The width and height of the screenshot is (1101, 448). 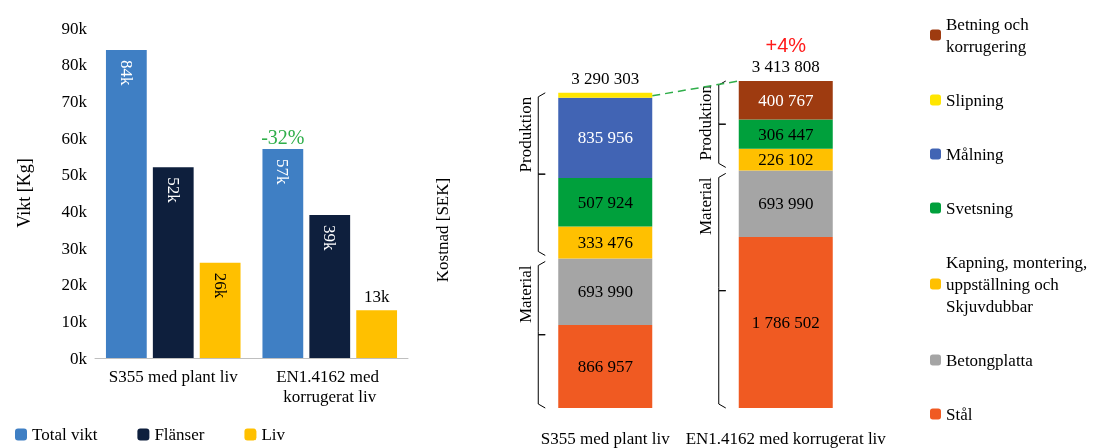 What do you see at coordinates (126, 73) in the screenshot?
I see `data-label: 84k` at bounding box center [126, 73].